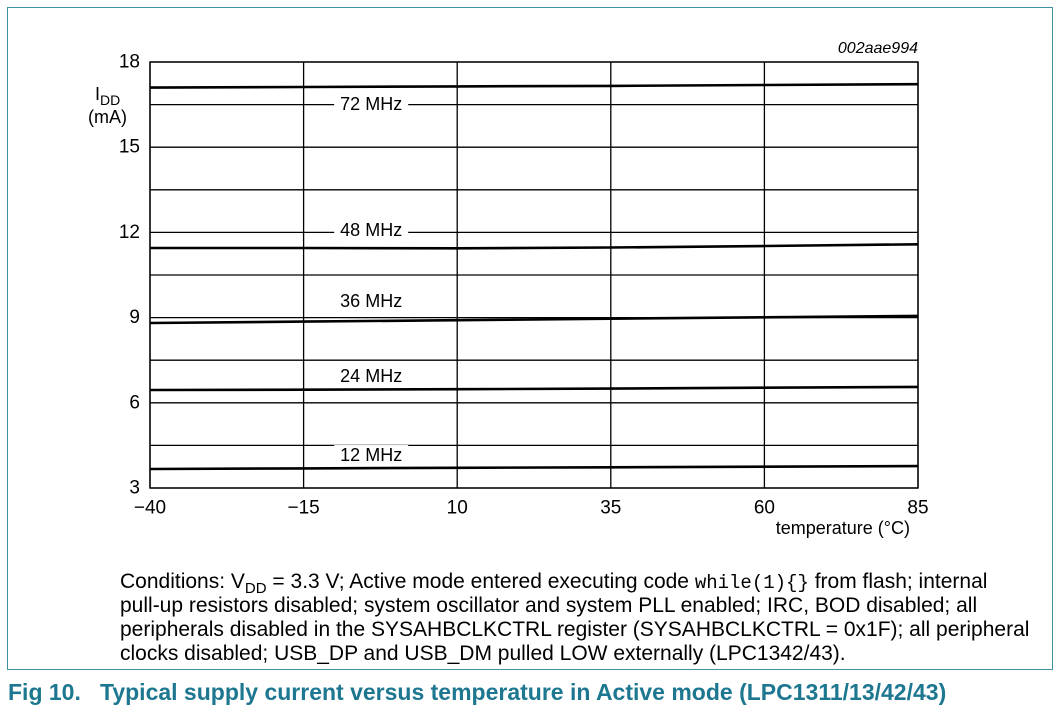 This screenshot has width=1061, height=720. Describe the element at coordinates (134, 402) in the screenshot. I see `y-tick-label: 6` at that location.